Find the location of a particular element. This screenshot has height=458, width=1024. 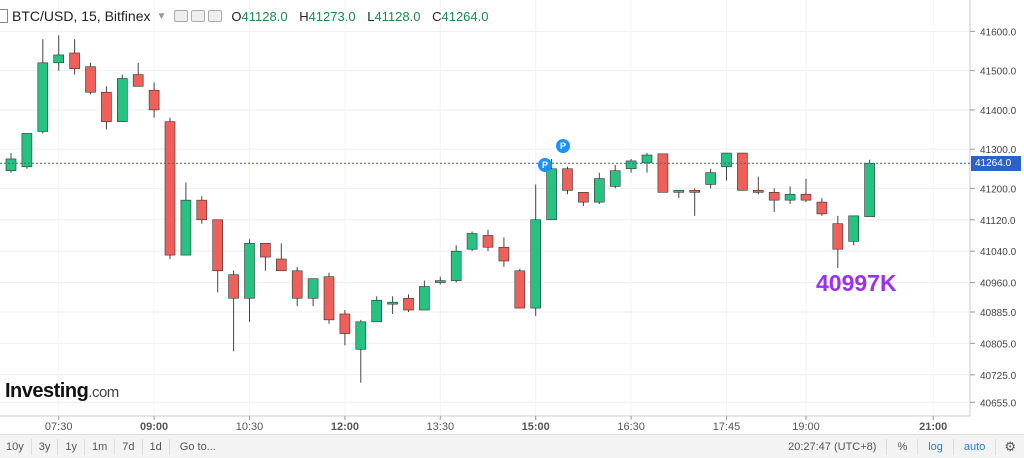

x-tick-label: 16:30 is located at coordinates (631, 427).